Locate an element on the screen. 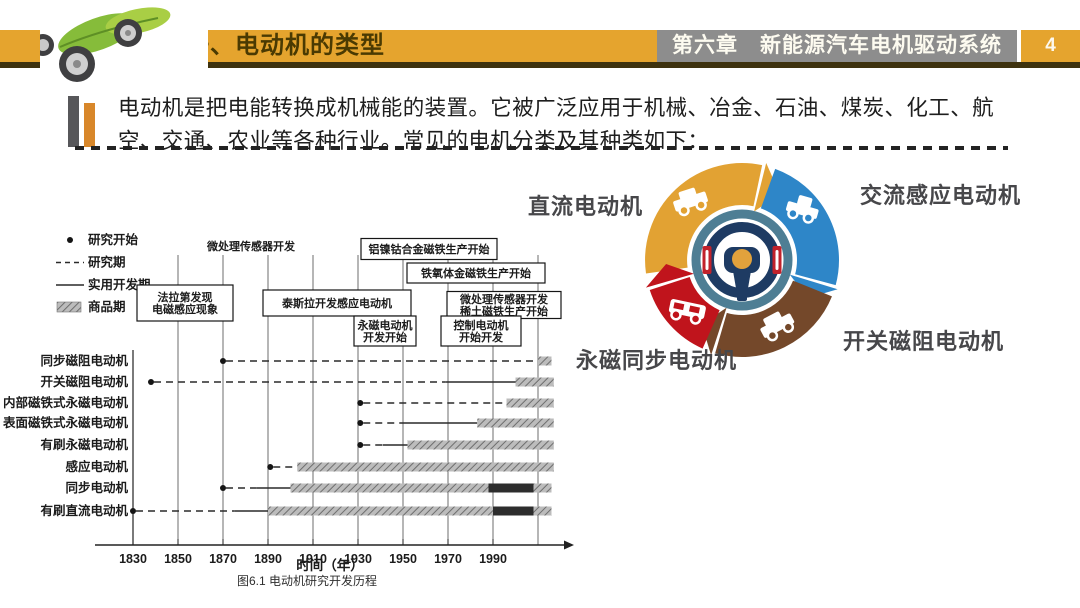 The height and width of the screenshot is (608, 1080). svg-text: 铁氧体金磁铁生产开始 is located at coordinates (476, 273).